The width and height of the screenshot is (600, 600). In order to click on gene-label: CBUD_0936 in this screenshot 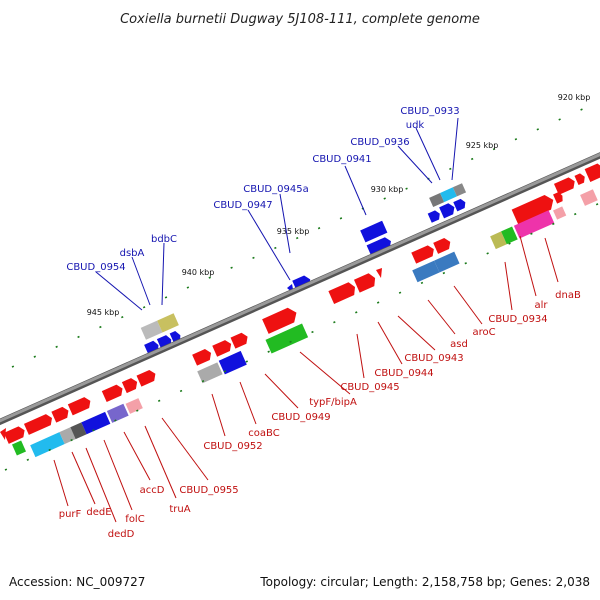, I will do `click(379, 142)`.